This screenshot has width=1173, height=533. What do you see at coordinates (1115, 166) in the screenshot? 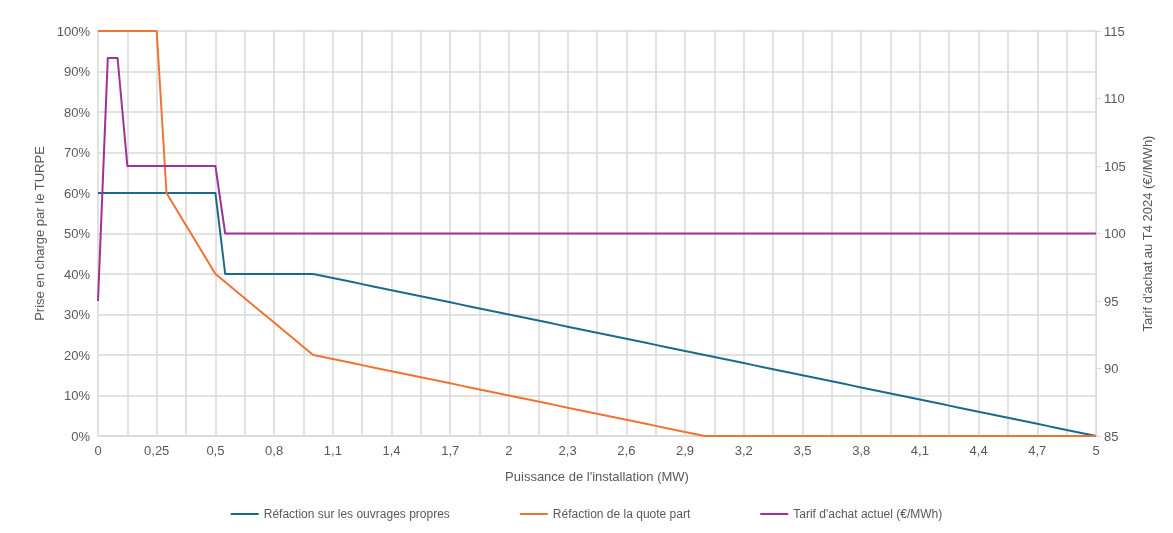
I see `y2-tick-label: 105` at bounding box center [1115, 166].